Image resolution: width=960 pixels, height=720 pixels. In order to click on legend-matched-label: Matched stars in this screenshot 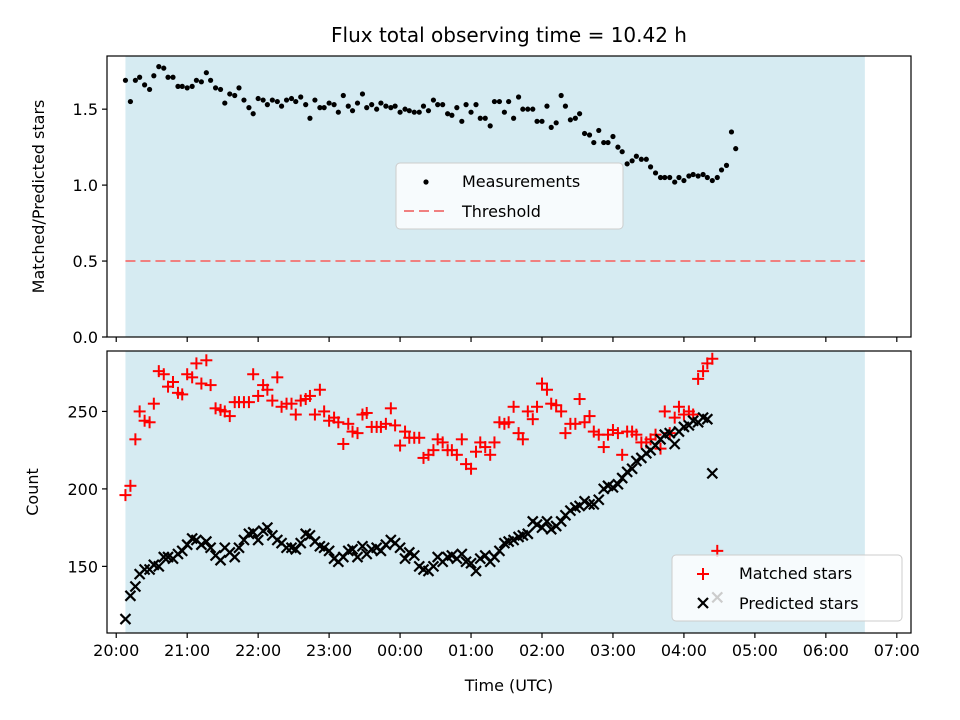, I will do `click(795, 573)`.